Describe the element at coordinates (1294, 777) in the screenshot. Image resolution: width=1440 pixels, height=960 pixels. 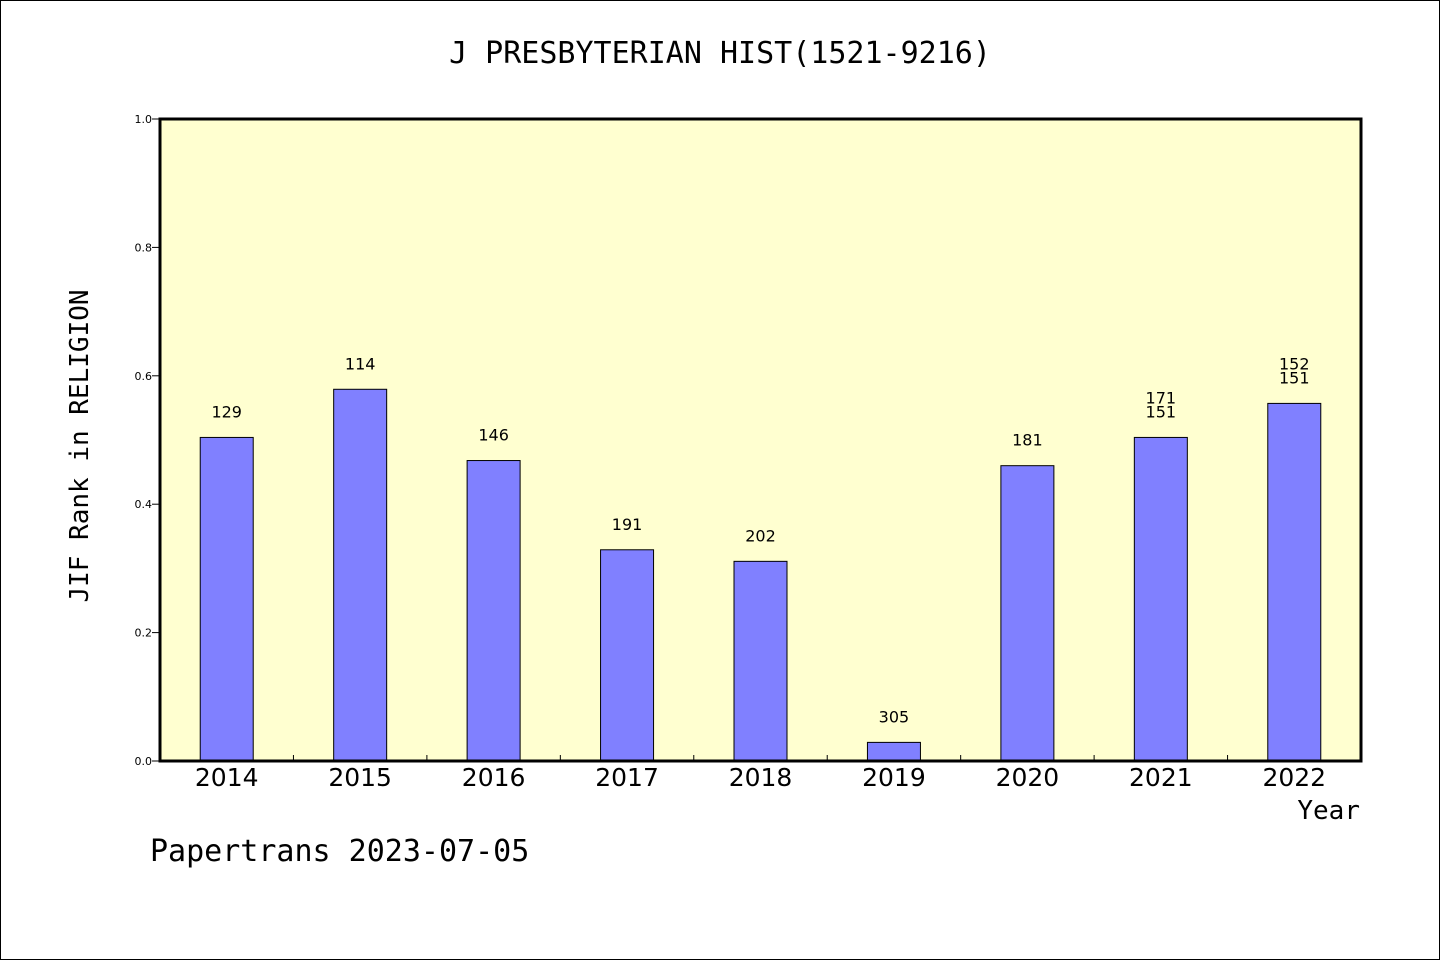
I see `x-tick-label: 2022` at that location.